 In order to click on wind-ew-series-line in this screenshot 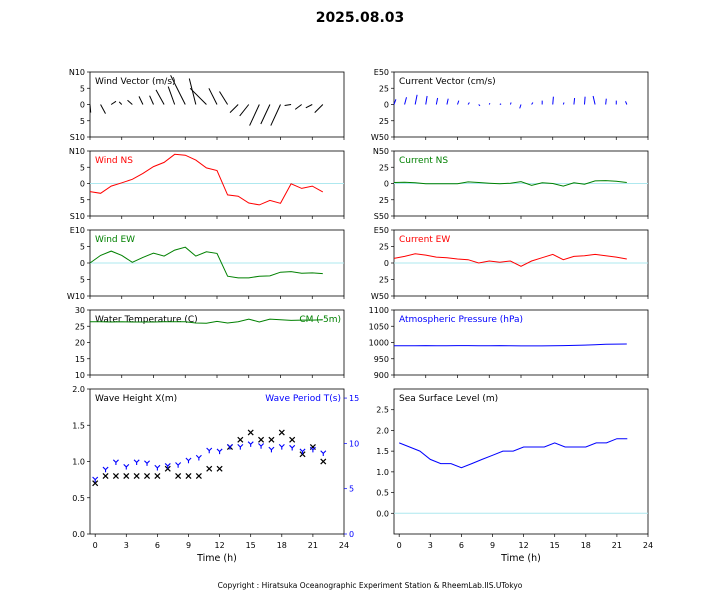, I will do `click(206, 262)`.